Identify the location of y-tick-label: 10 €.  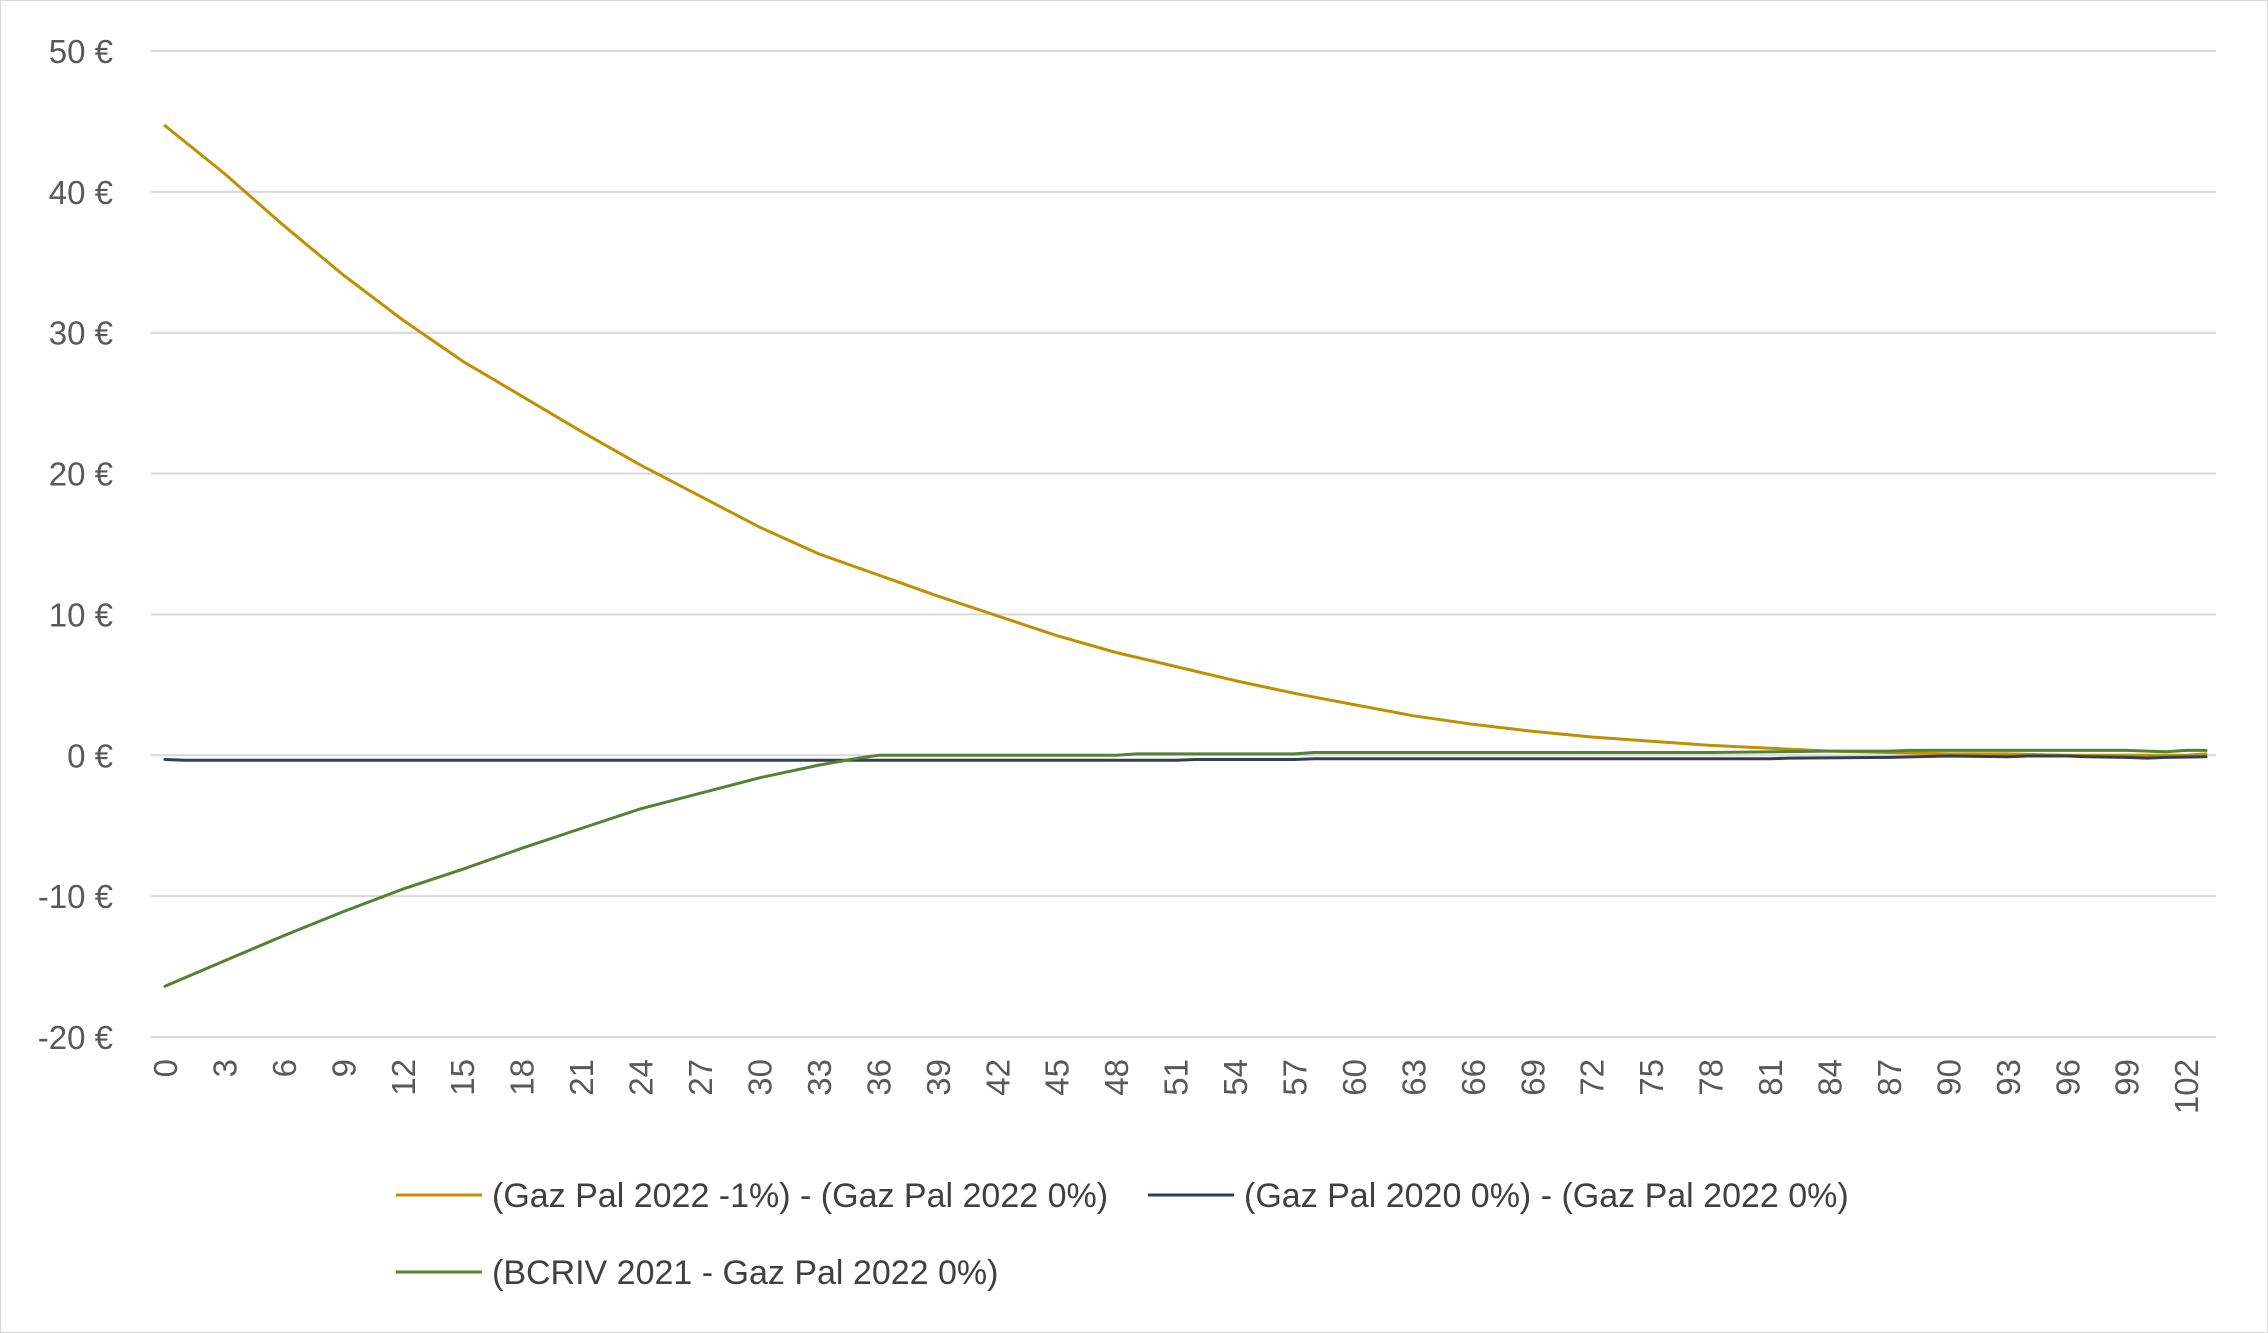
(81, 614).